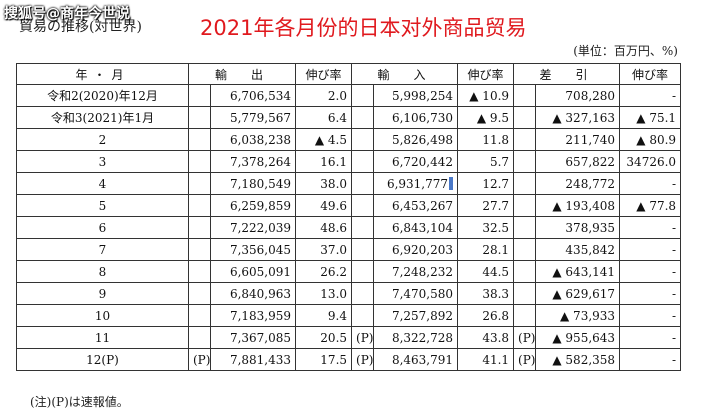 The image size is (712, 413). I want to click on exports-cell: 7,356,045, so click(253, 249).